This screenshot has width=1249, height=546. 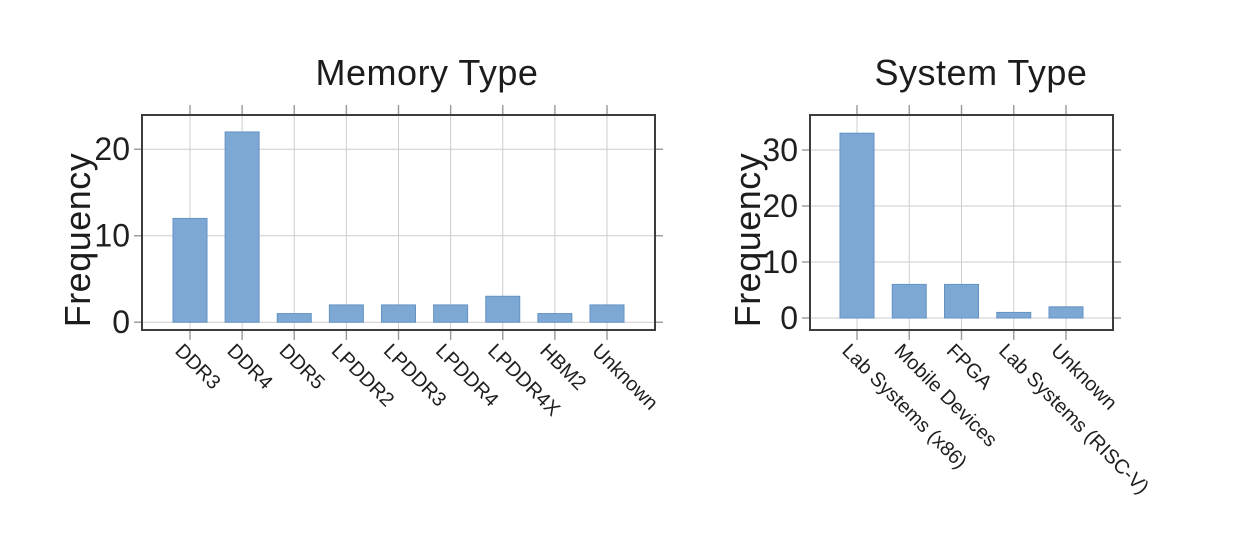 What do you see at coordinates (624, 377) in the screenshot?
I see `x-tick-label-unknown: Unknown` at bounding box center [624, 377].